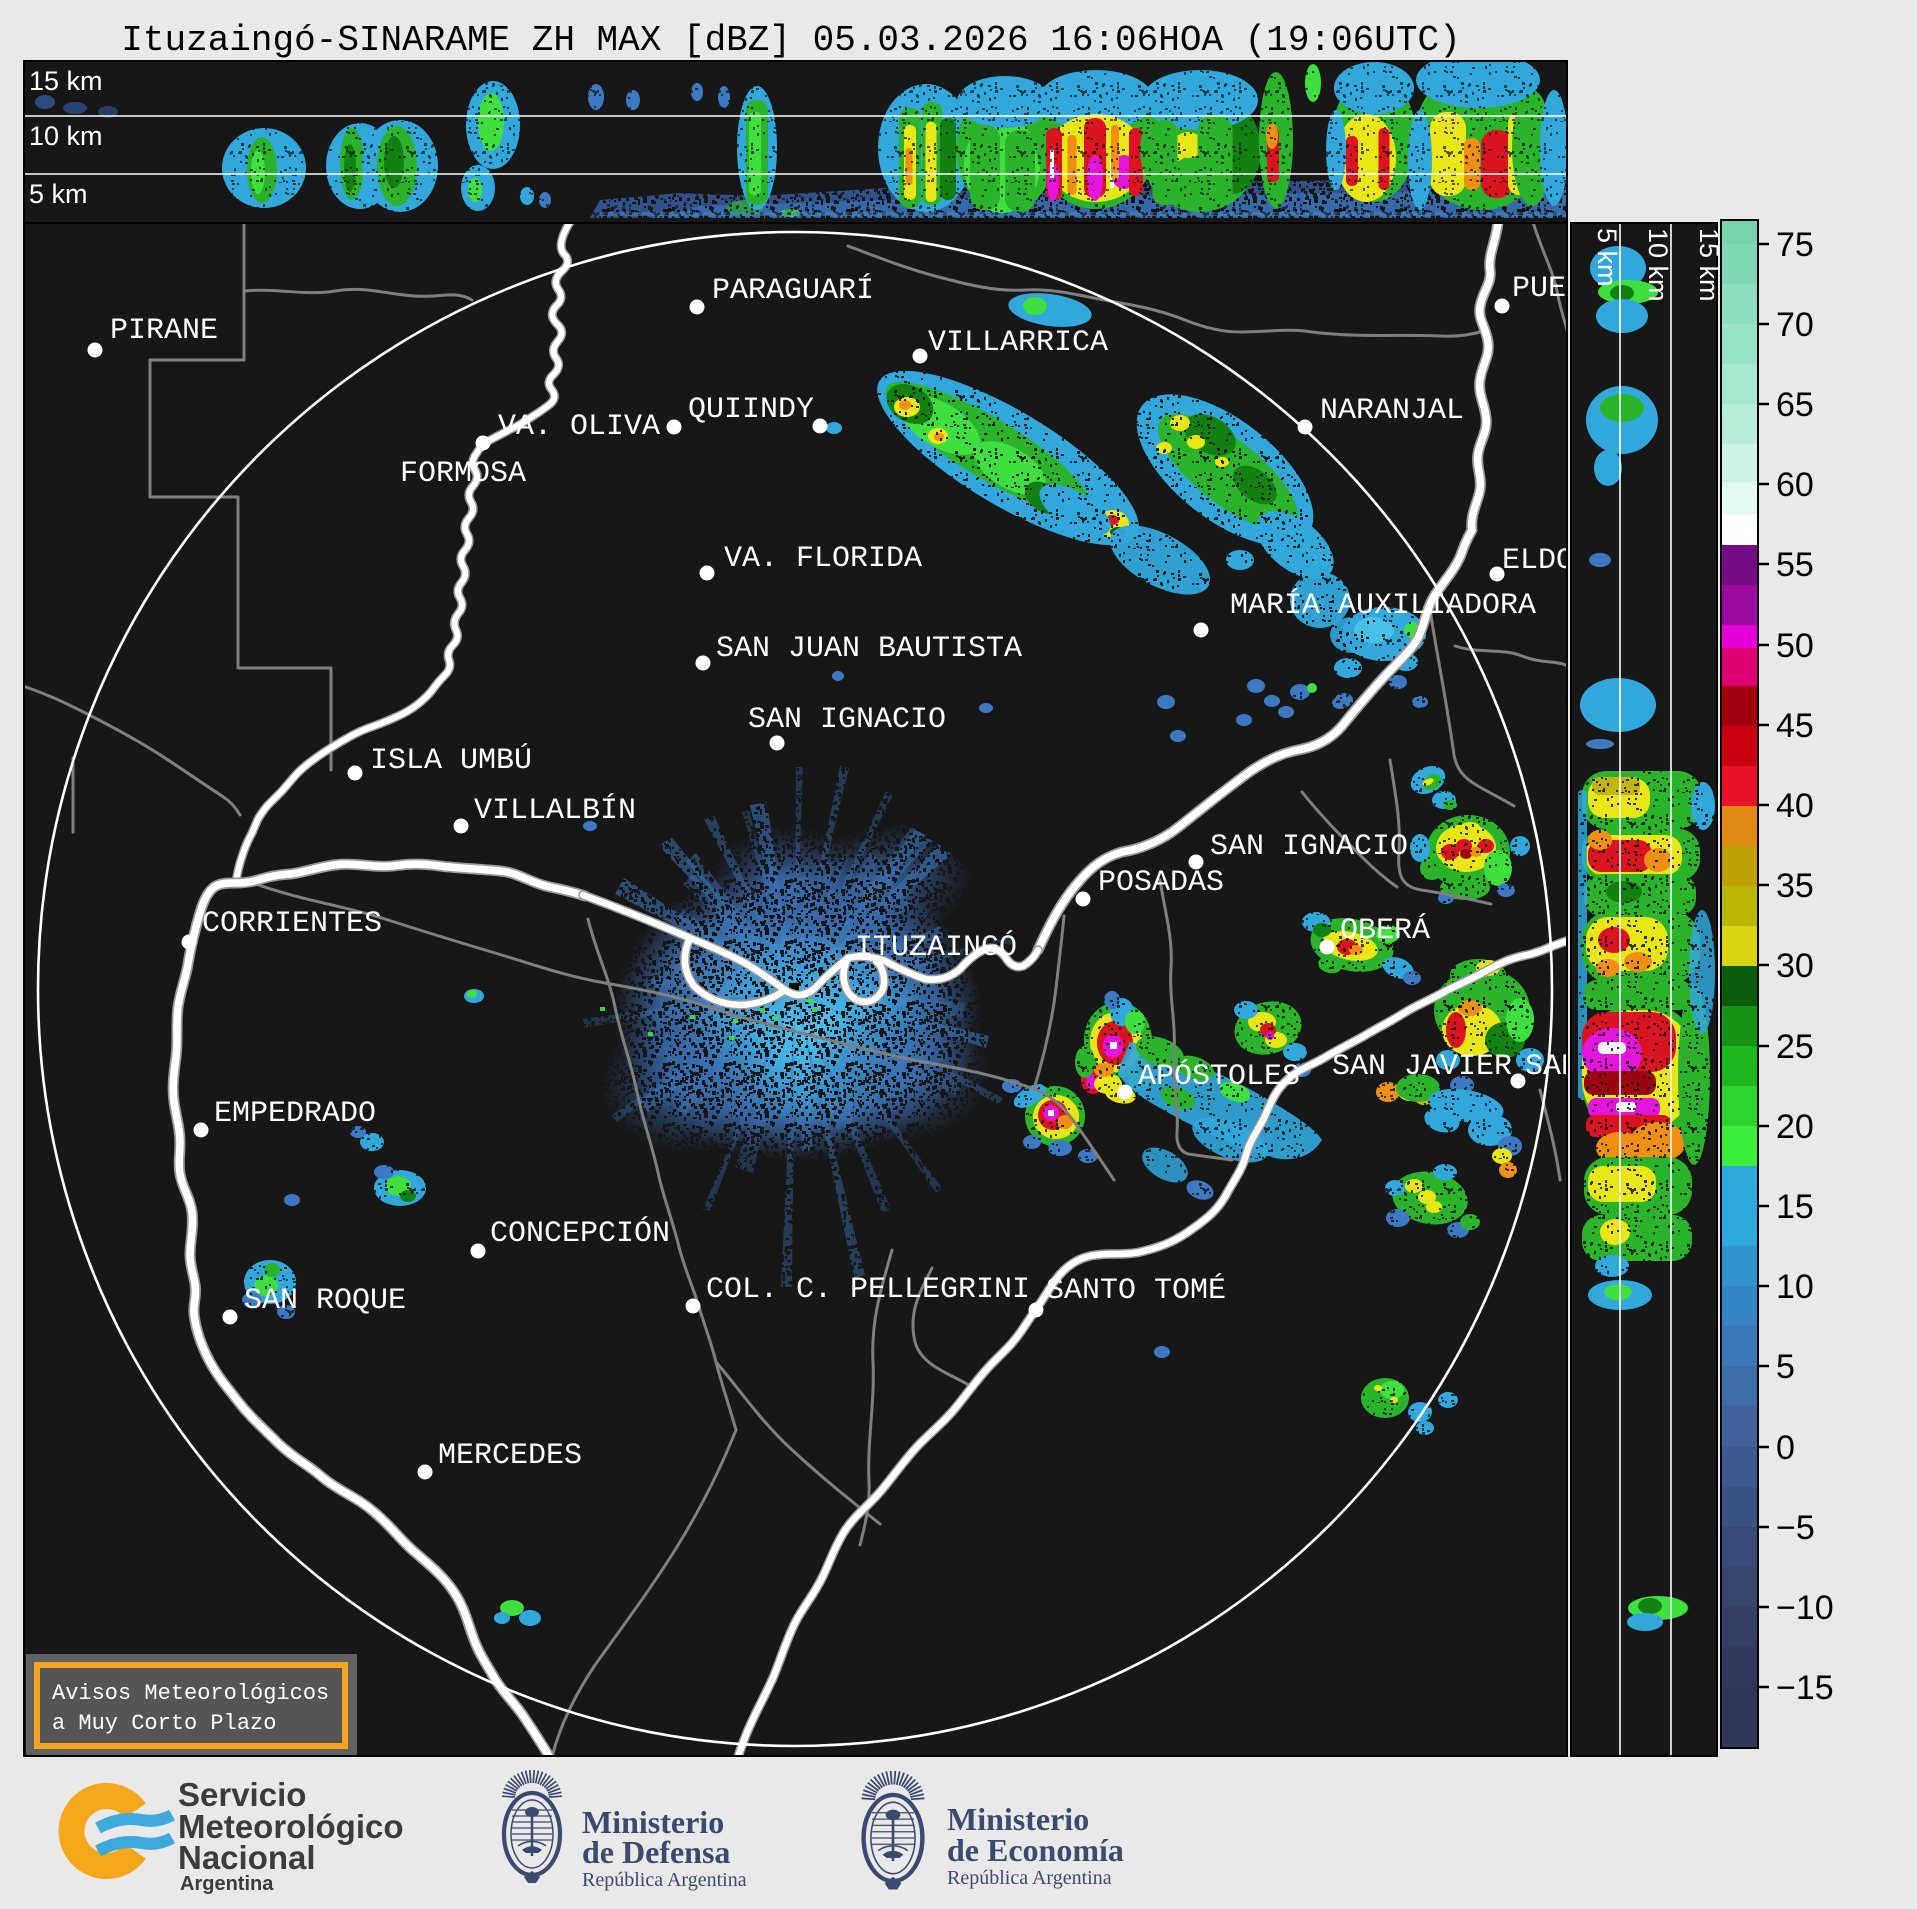 Image resolution: width=1917 pixels, height=1909 pixels. I want to click on svg-text: MERCEDES, so click(510, 1456).